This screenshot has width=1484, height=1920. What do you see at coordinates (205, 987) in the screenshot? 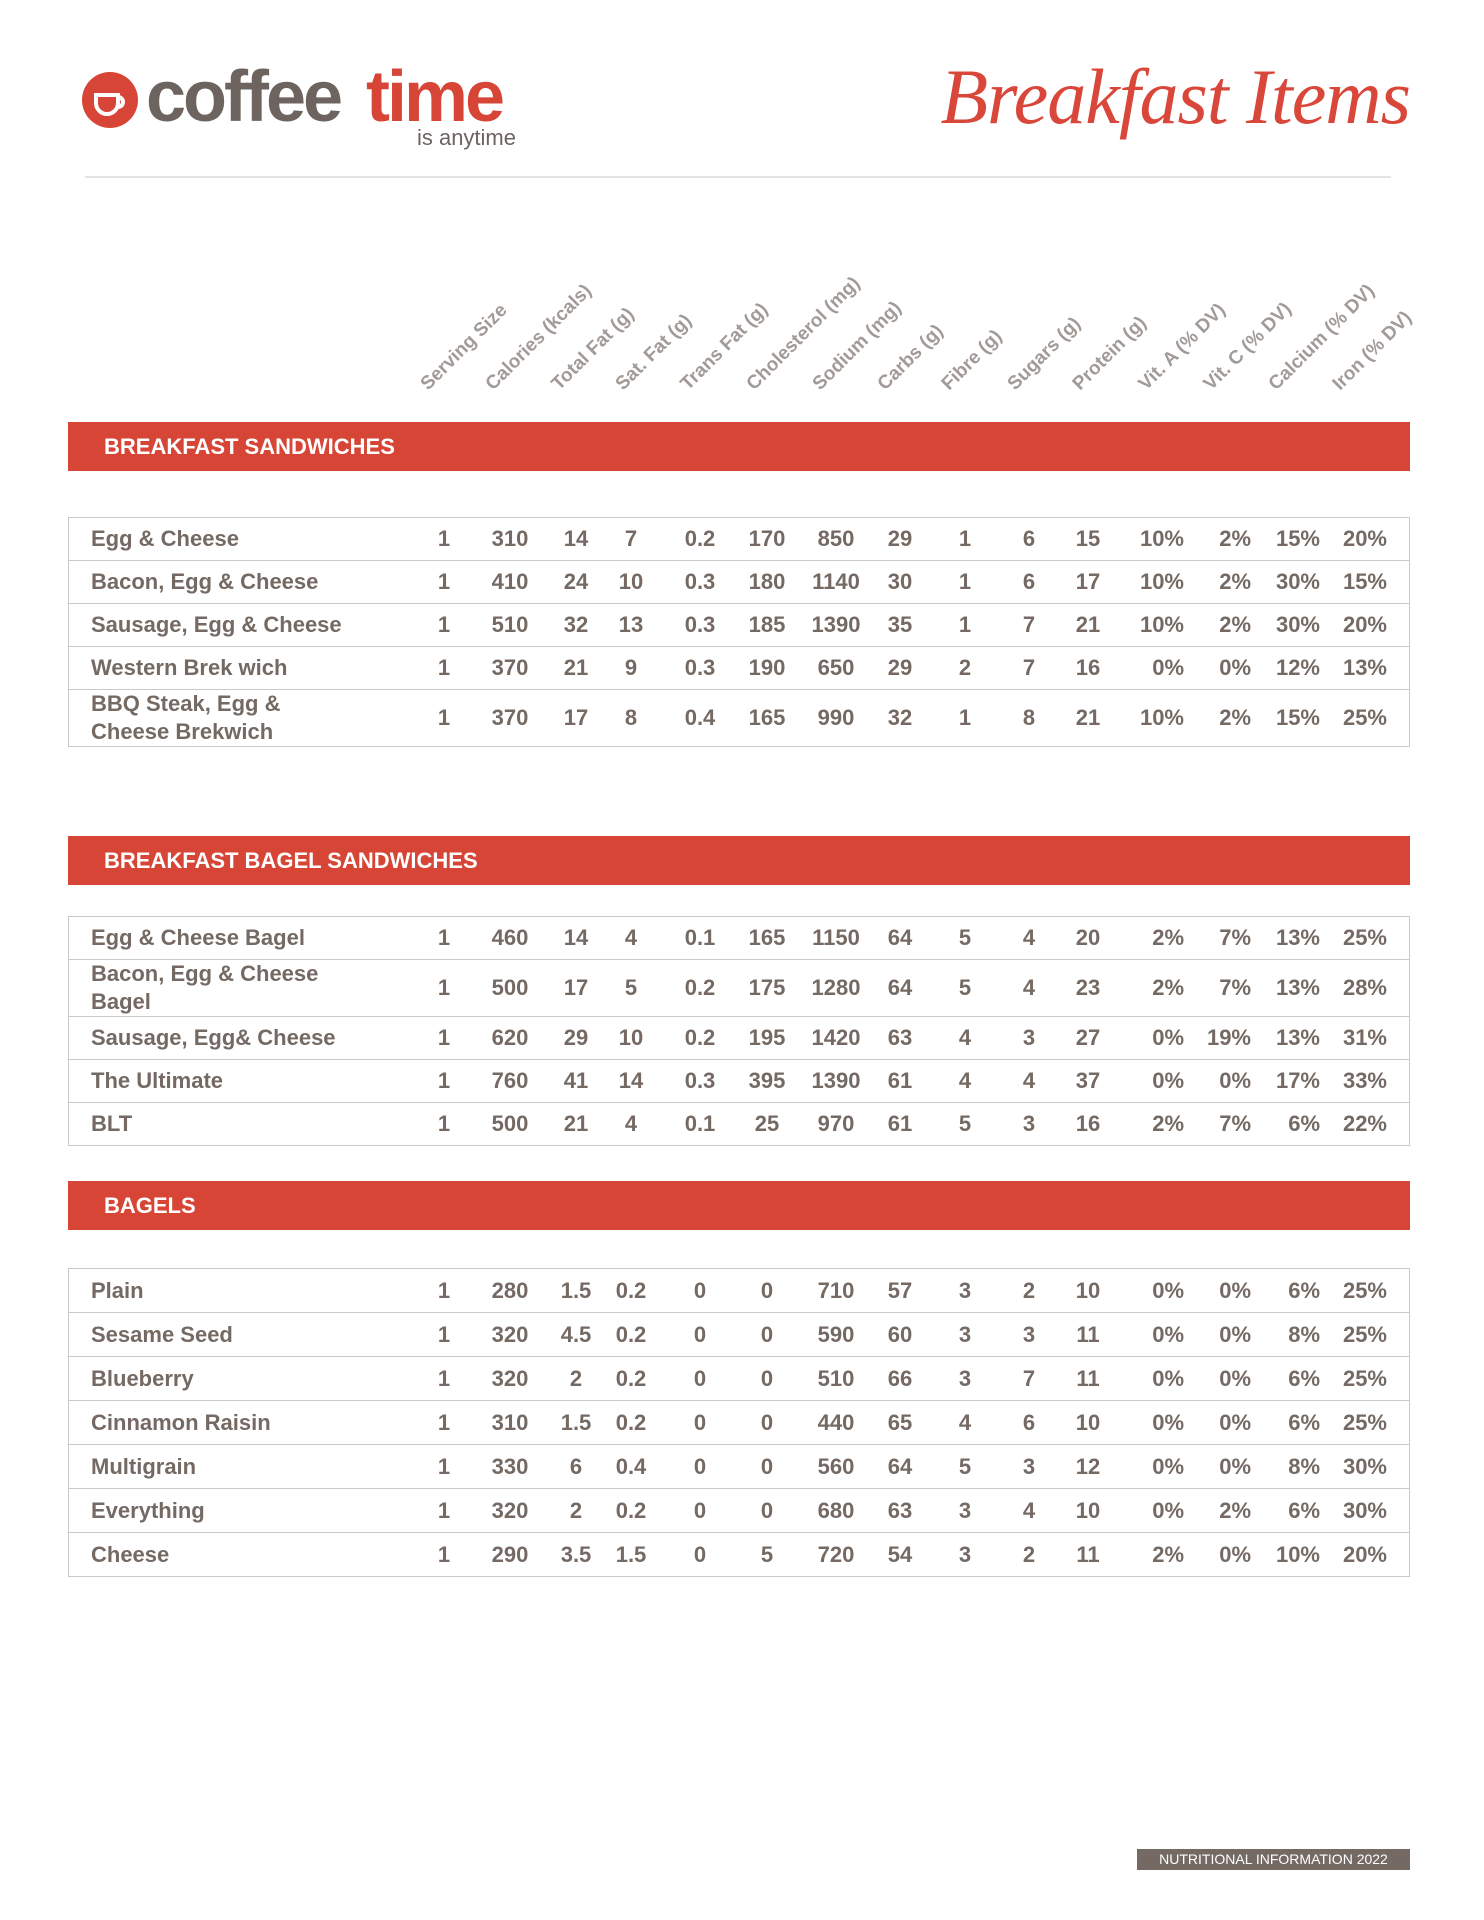
I see `item-name: Bacon, Egg & Cheese Bagel` at bounding box center [205, 987].